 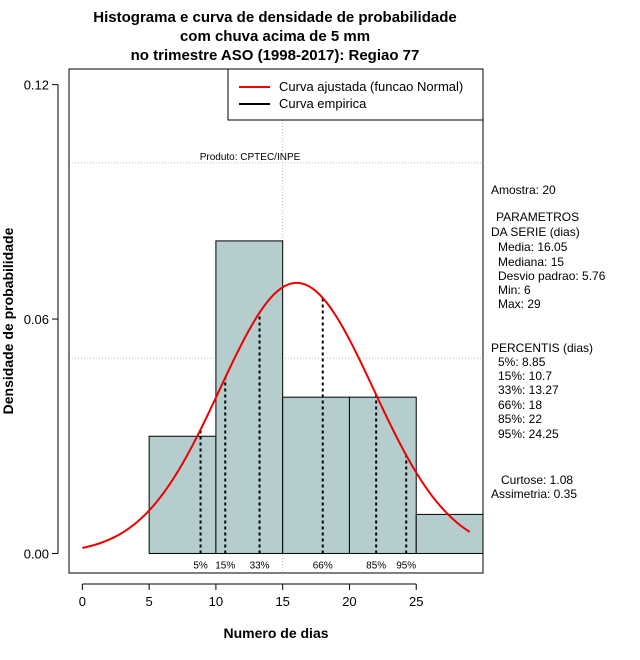 I want to click on percentile-label-3: 66%, so click(x=323, y=565).